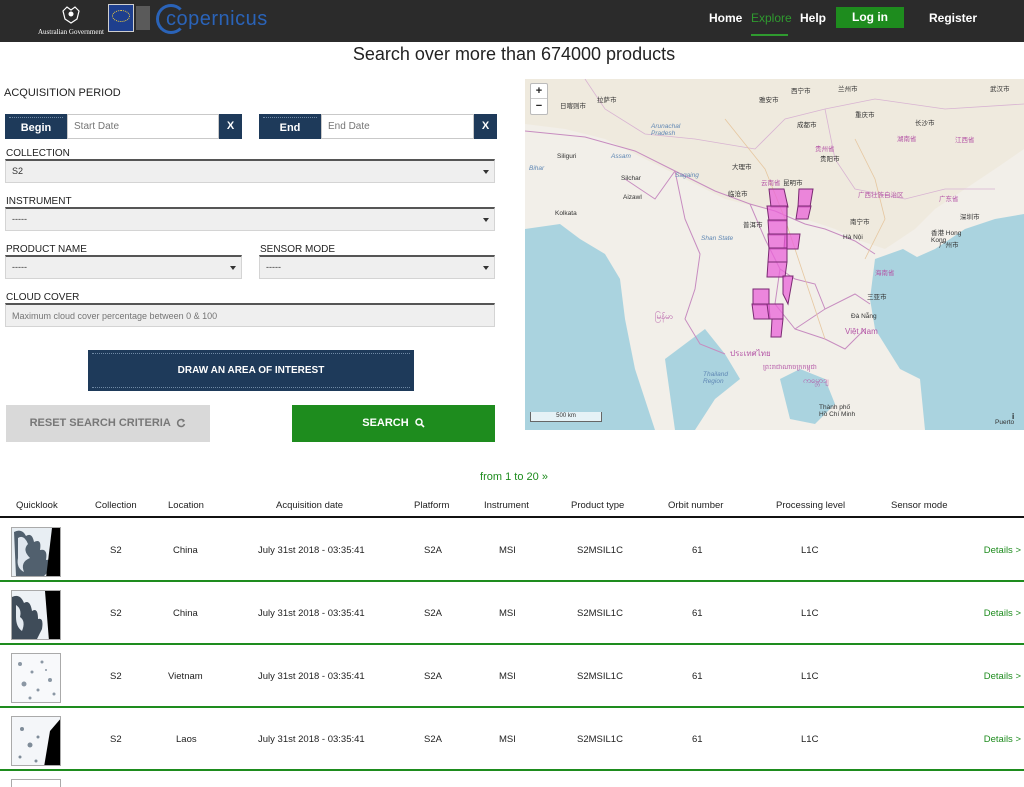 Image resolution: width=1024 pixels, height=787 pixels. Describe the element at coordinates (598, 505) in the screenshot. I see `col-product-type: Product type` at that location.